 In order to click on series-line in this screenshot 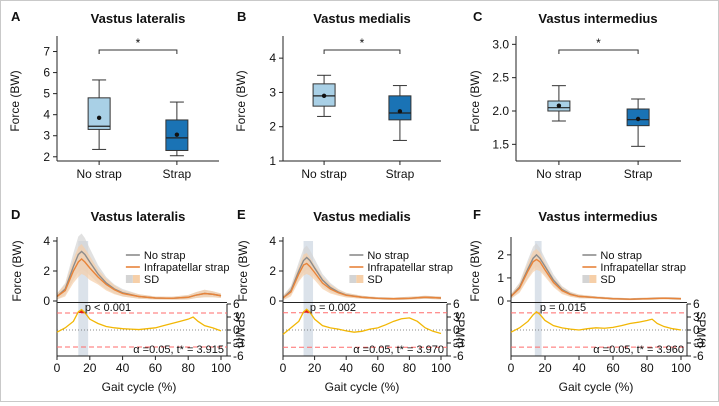, I will do `click(139, 279)`.